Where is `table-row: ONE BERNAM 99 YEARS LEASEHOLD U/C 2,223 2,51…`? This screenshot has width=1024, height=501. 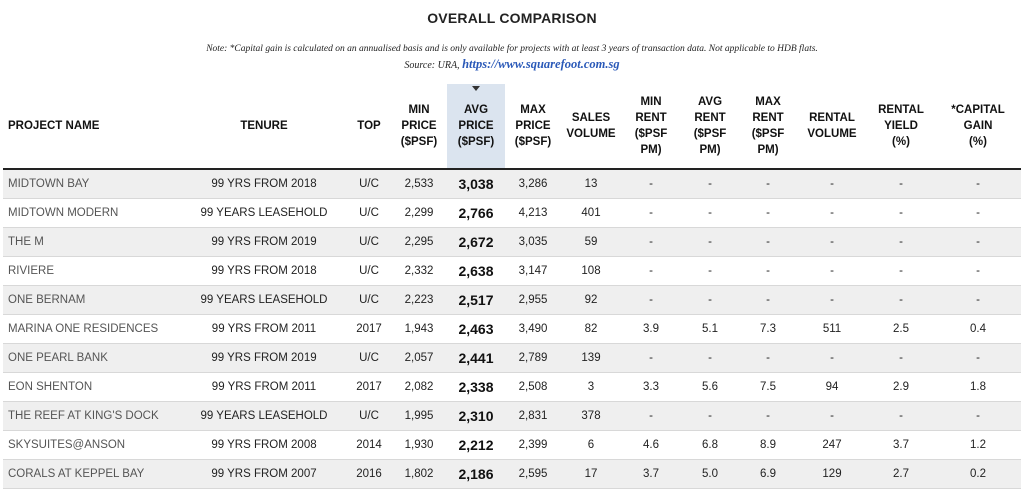 table-row: ONE BERNAM 99 YEARS LEASEHOLD U/C 2,223 2,51… is located at coordinates (512, 300).